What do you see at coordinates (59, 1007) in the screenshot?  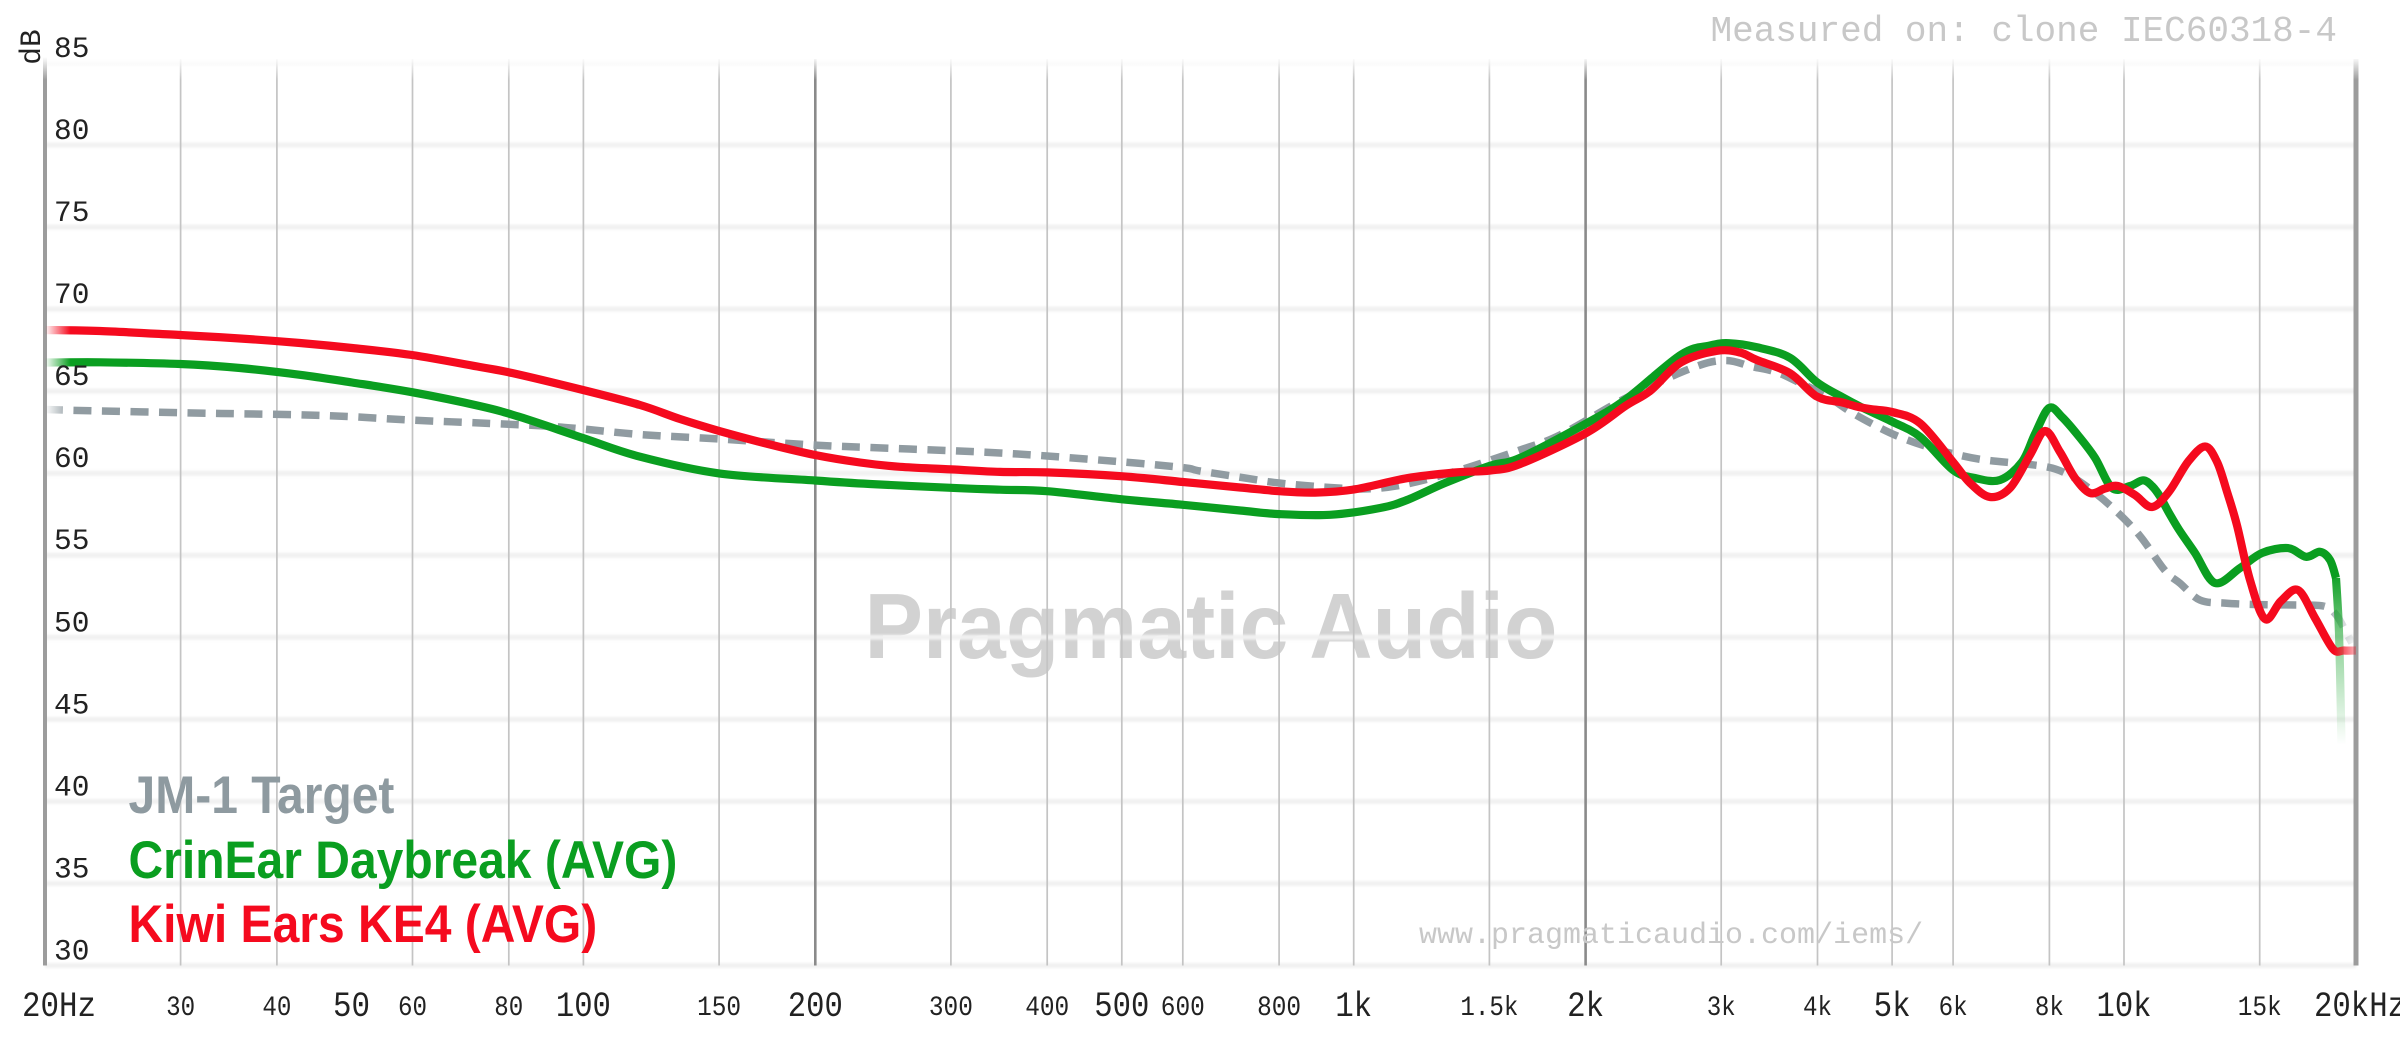 I see `svg-text: 20Hz` at bounding box center [59, 1007].